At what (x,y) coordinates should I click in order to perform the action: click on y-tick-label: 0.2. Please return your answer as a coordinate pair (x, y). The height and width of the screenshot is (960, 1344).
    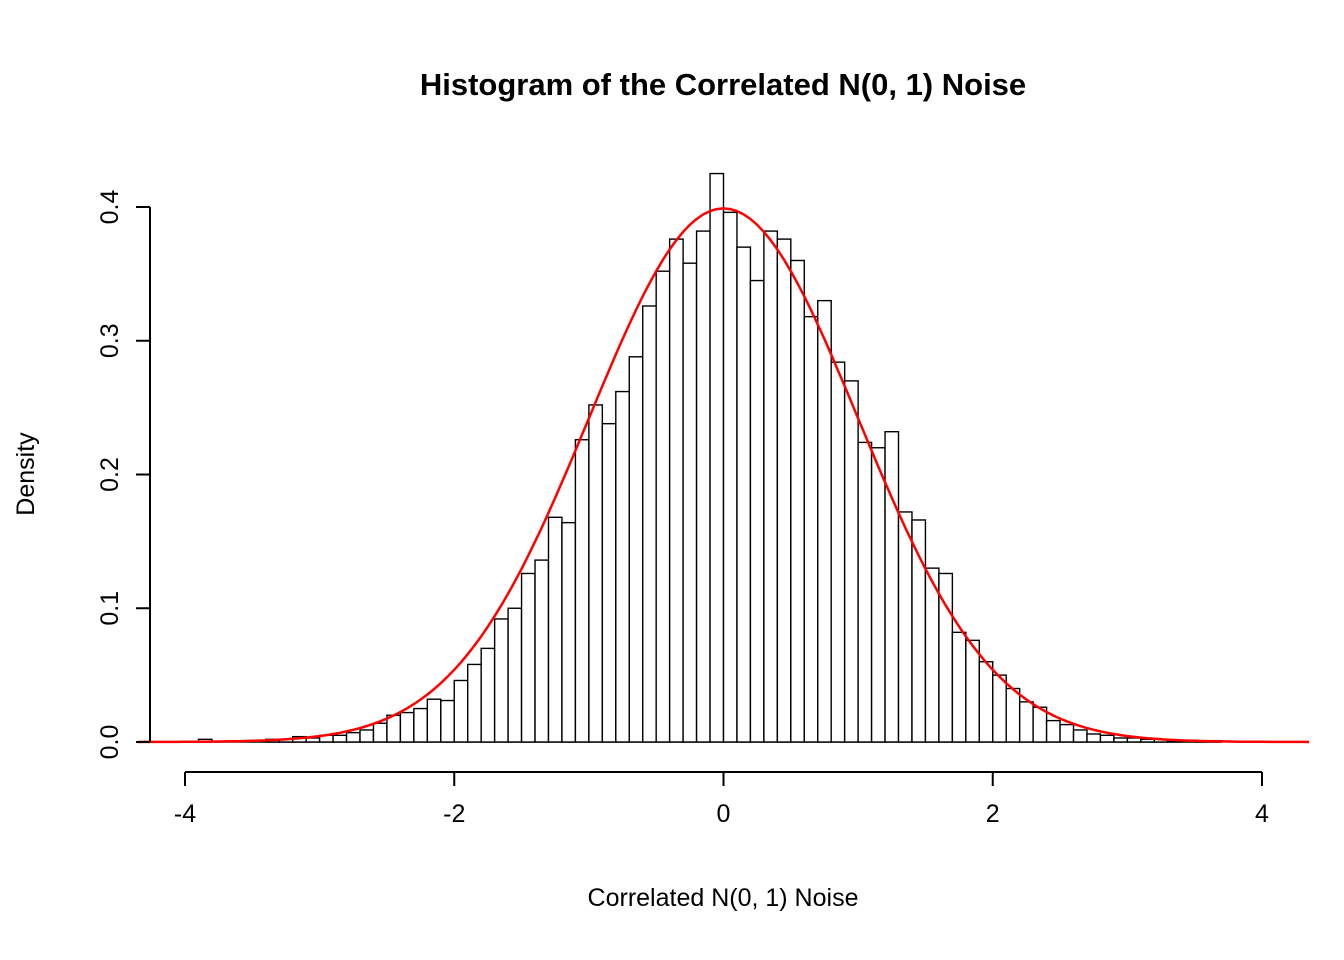
    Looking at the image, I should click on (110, 474).